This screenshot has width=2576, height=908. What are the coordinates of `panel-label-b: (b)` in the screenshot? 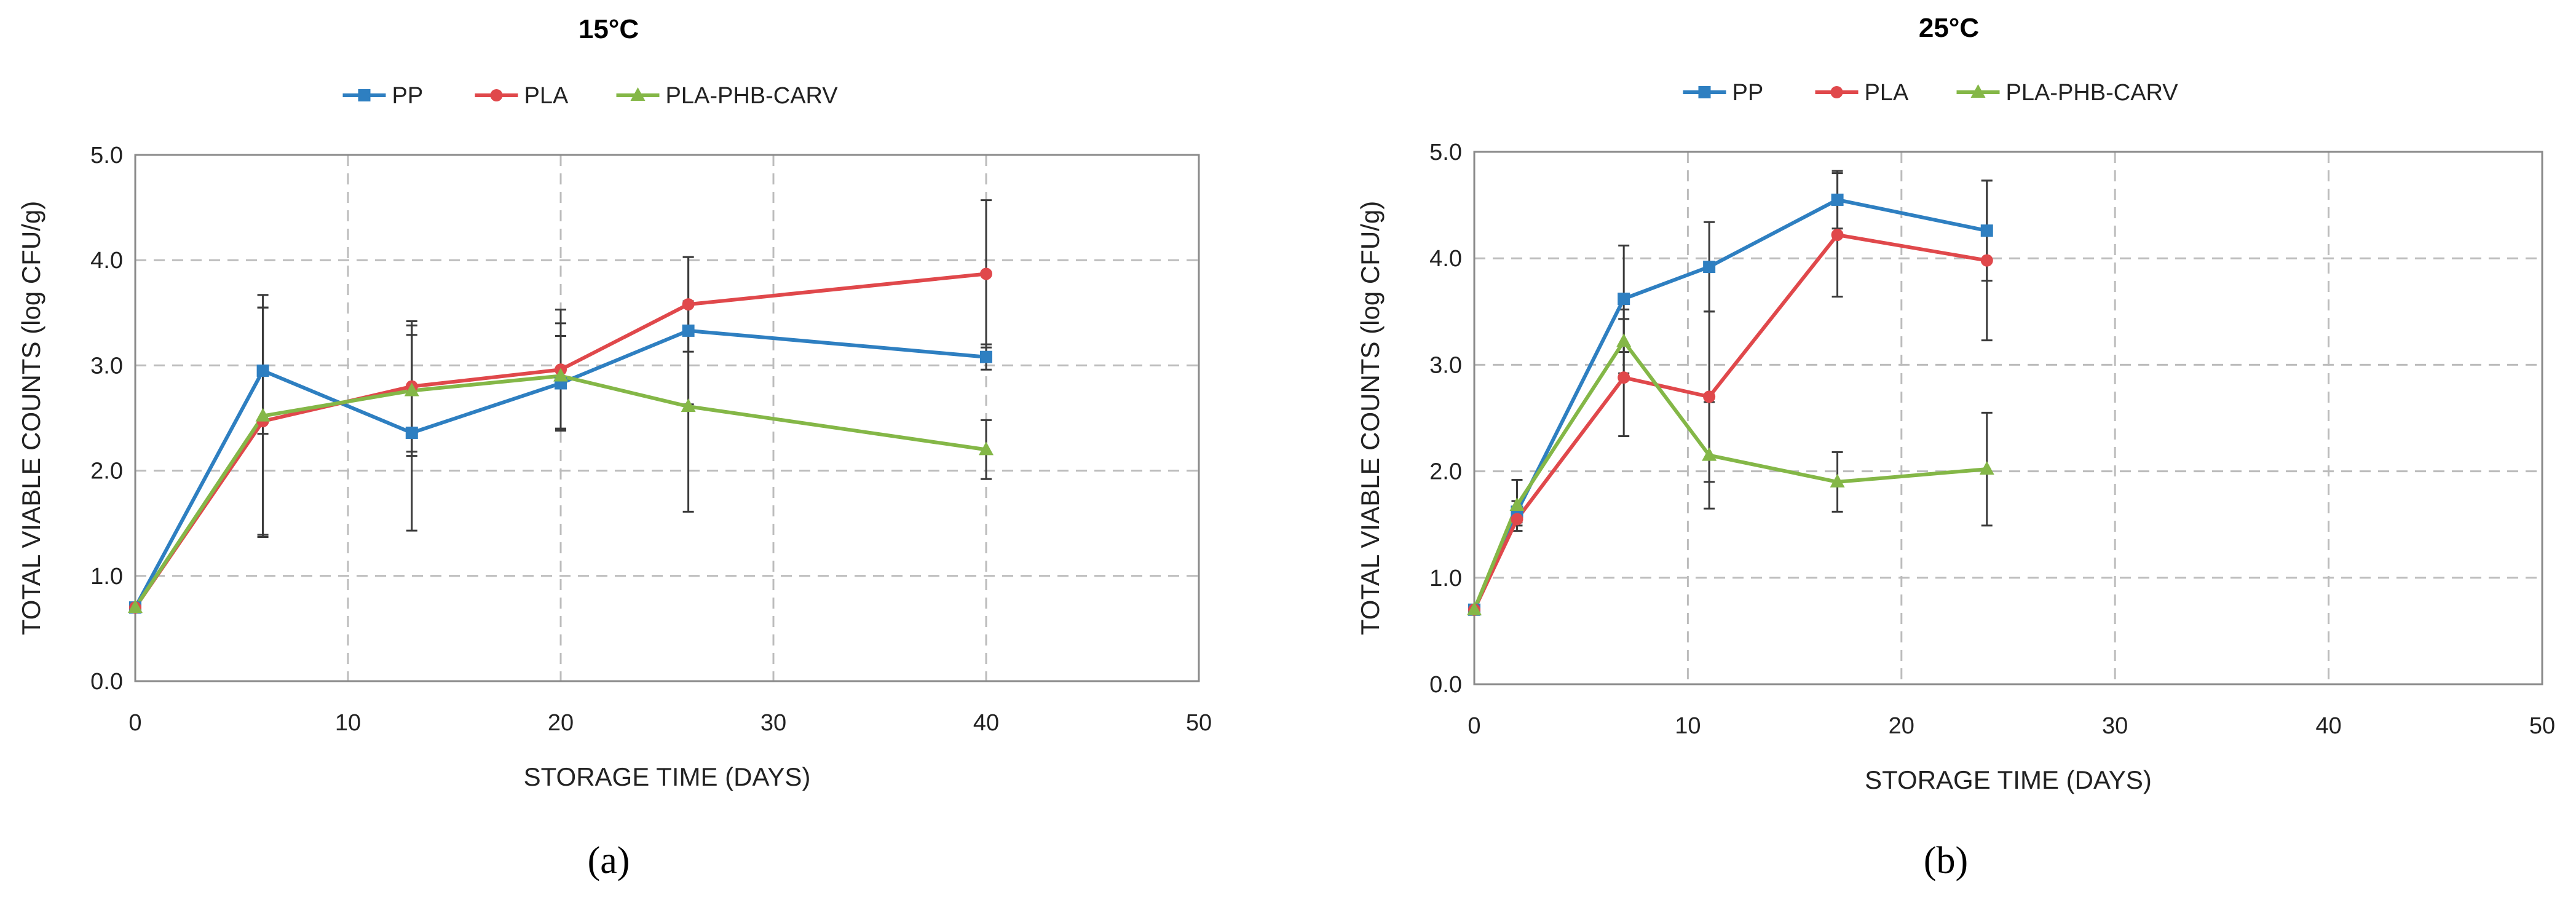 It's located at (1946, 861).